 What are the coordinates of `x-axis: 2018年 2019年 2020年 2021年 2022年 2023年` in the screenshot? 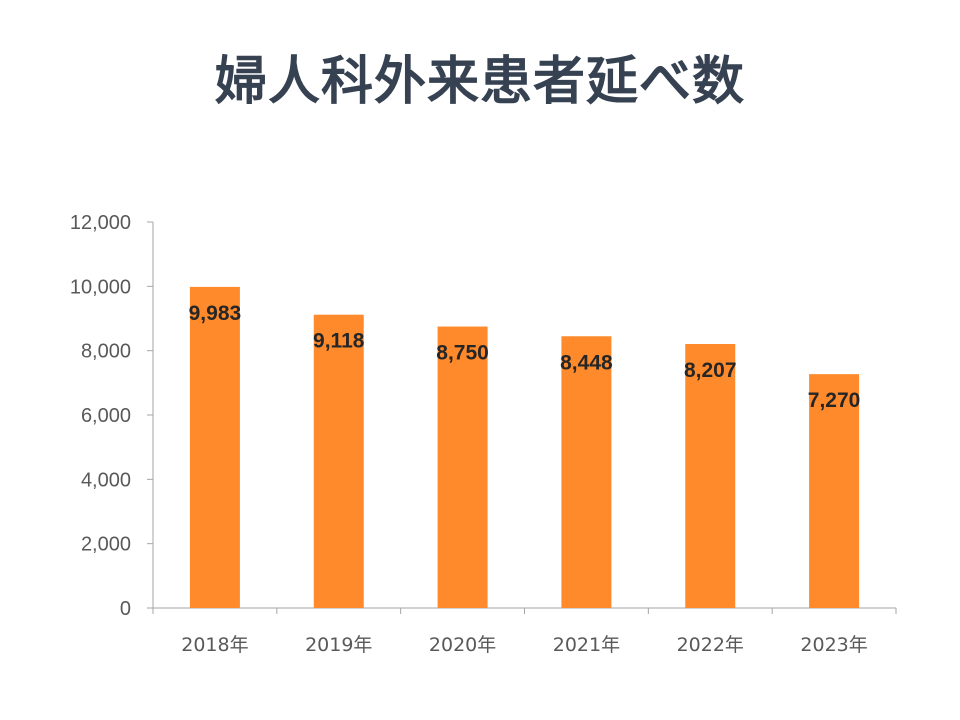 It's located at (524, 631).